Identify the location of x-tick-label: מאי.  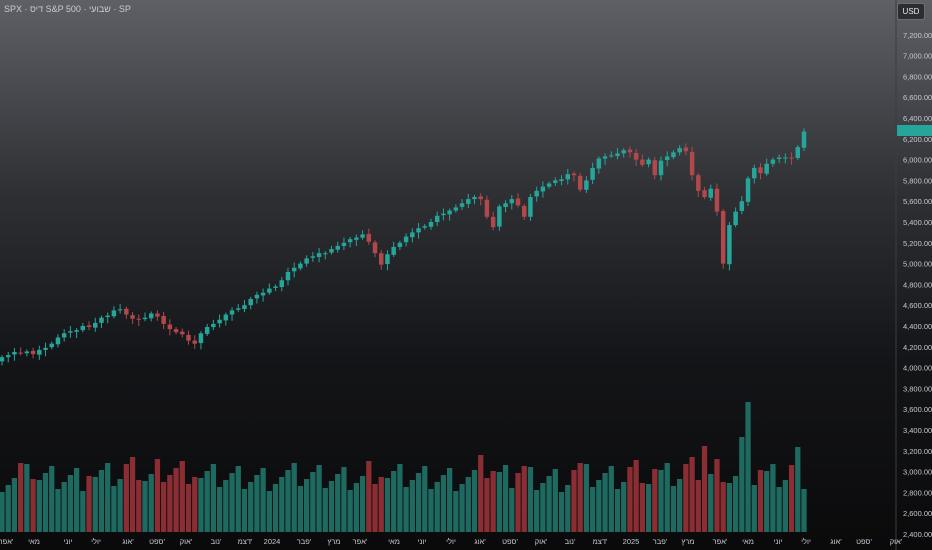
(394, 541).